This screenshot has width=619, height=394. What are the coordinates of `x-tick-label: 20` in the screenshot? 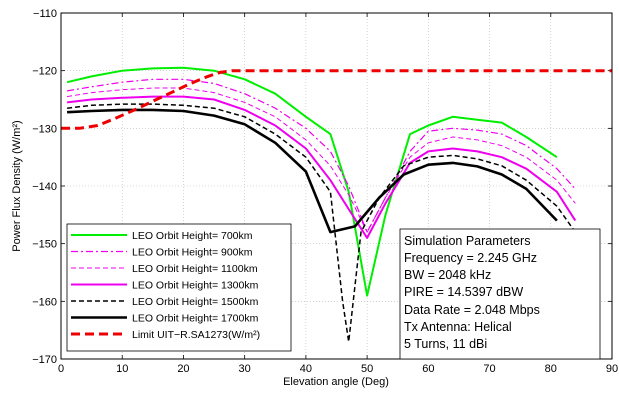 It's located at (183, 369).